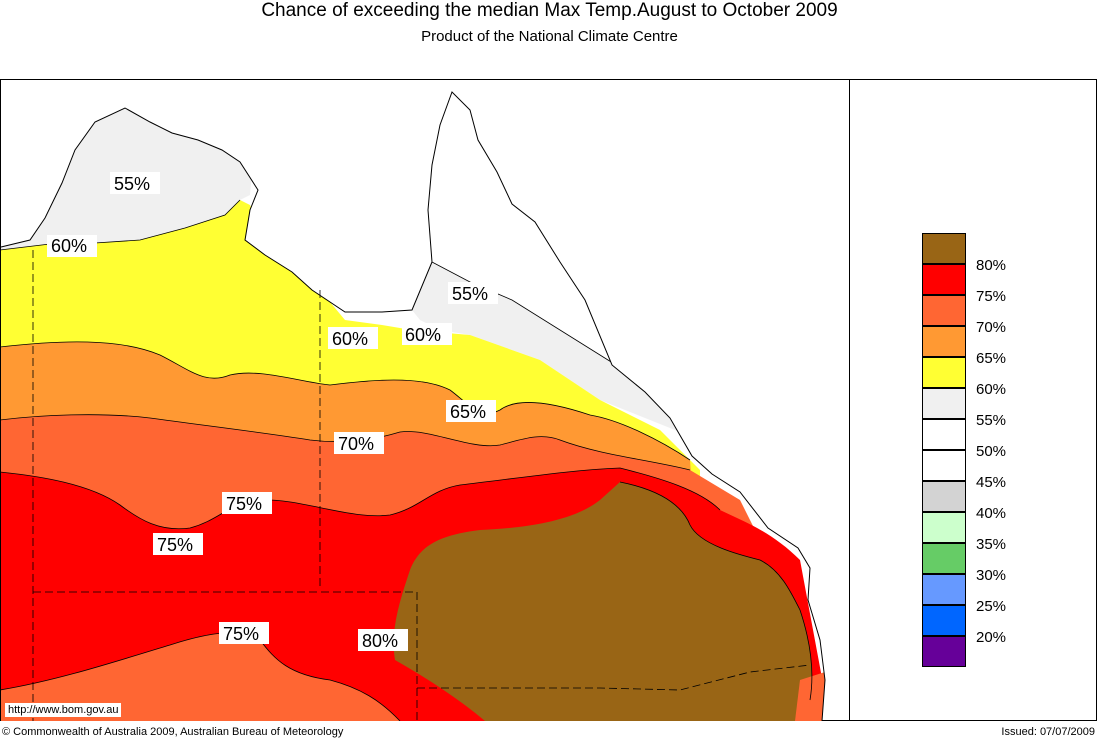 Image resolution: width=1099 pixels, height=740 pixels. Describe the element at coordinates (991, 358) in the screenshot. I see `legend-label: 65%` at that location.